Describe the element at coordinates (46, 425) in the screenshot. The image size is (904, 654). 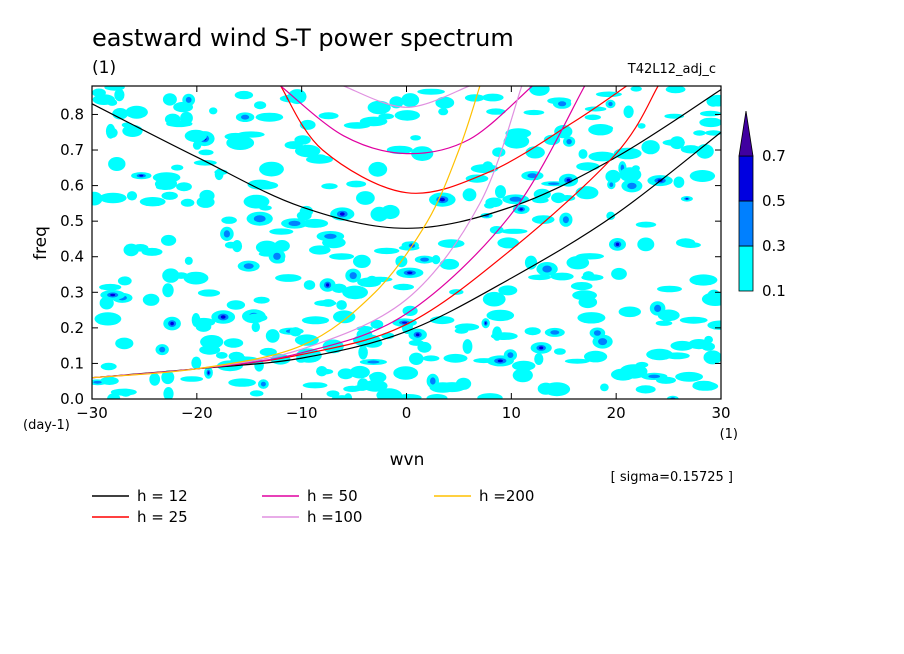
I see `y-axis-unit: (day-1)` at that location.